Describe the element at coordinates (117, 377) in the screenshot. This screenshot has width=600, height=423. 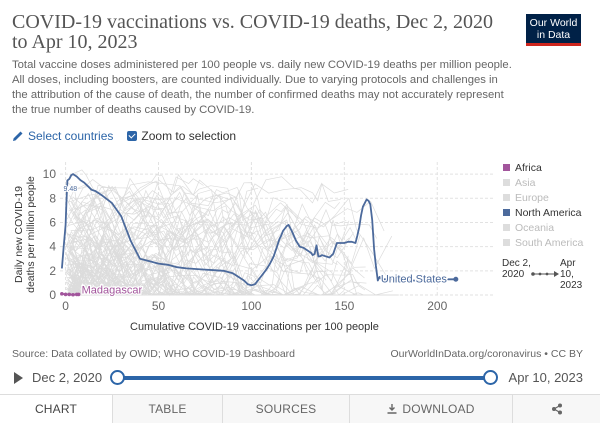
I see `timeline-start-handle` at that location.